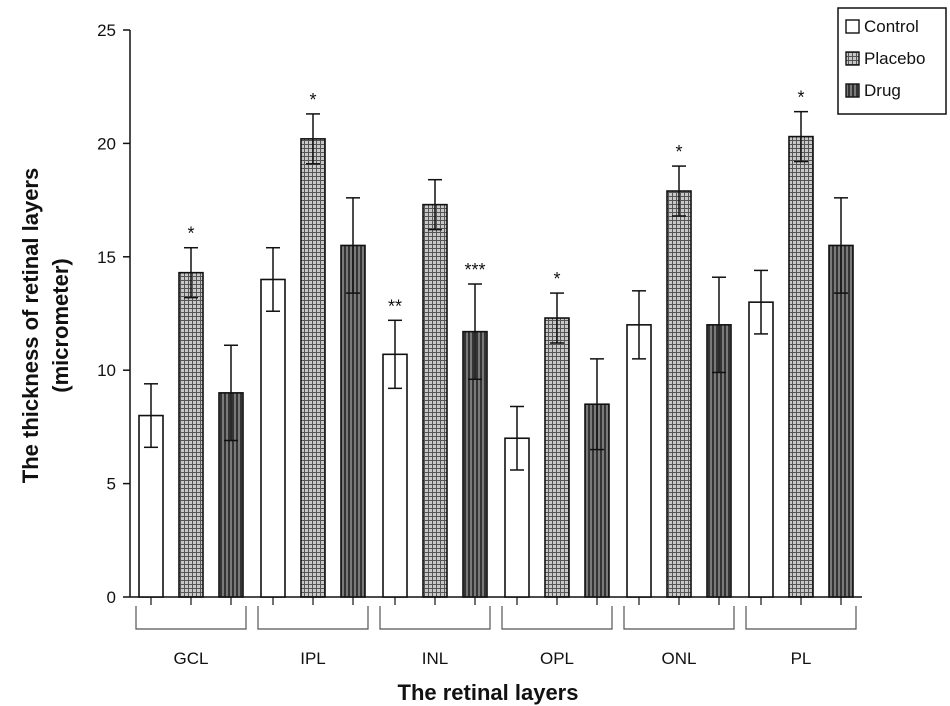 Image resolution: width=950 pixels, height=706 pixels. Describe the element at coordinates (488, 692) in the screenshot. I see `x-axis-title: The retinal layers` at that location.